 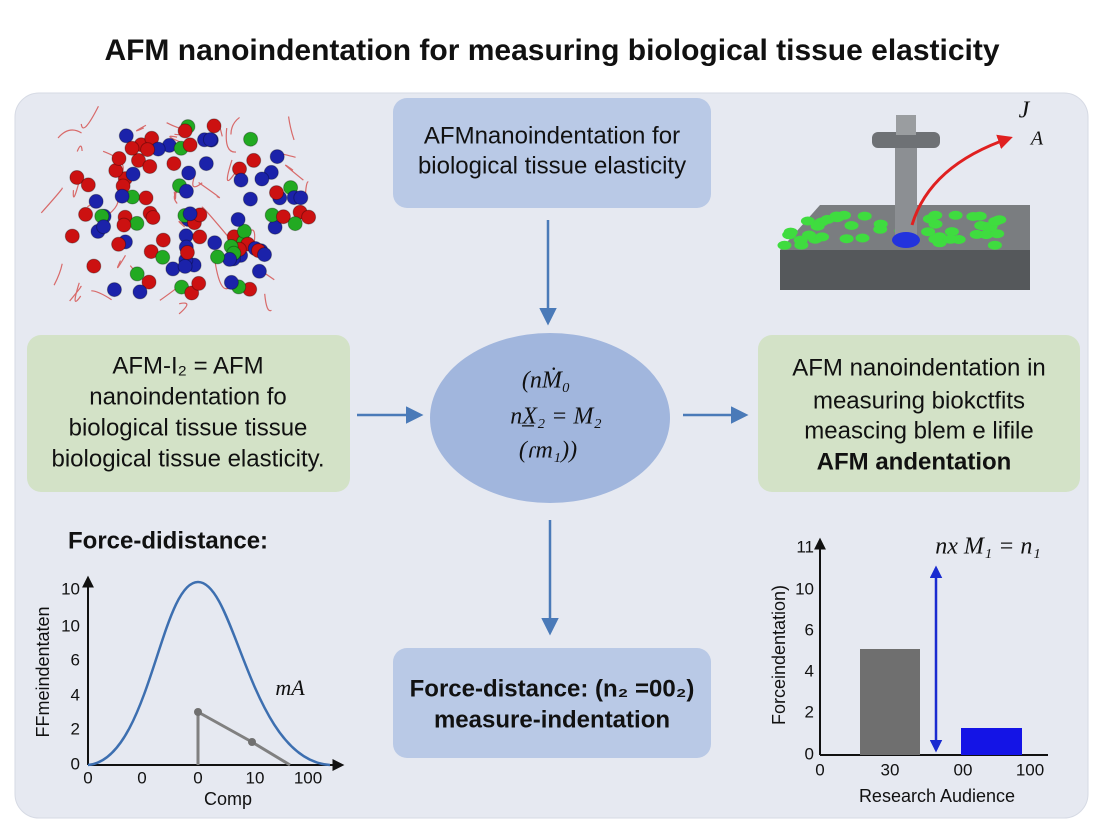 I want to click on box-text: biological tissue elasticity., so click(x=187, y=458).